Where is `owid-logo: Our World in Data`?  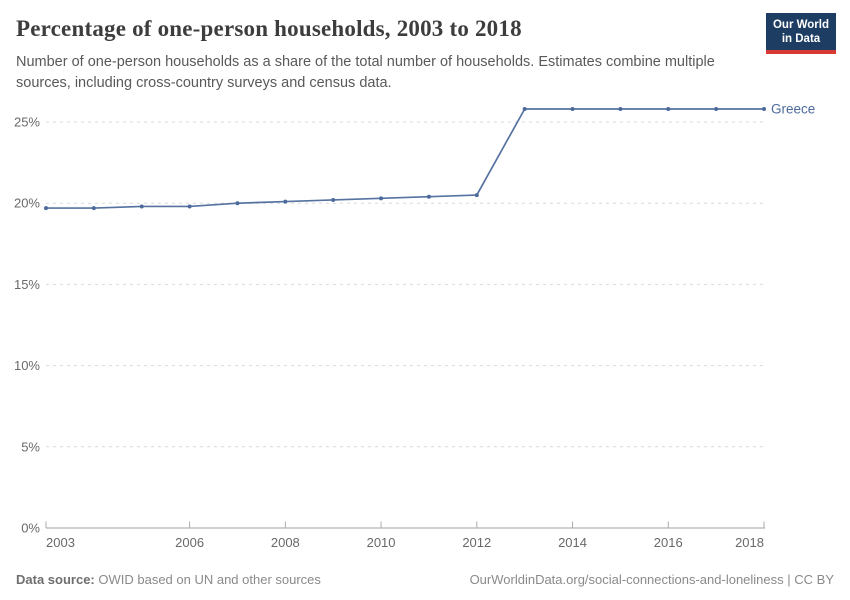 owid-logo: Our World in Data is located at coordinates (801, 33).